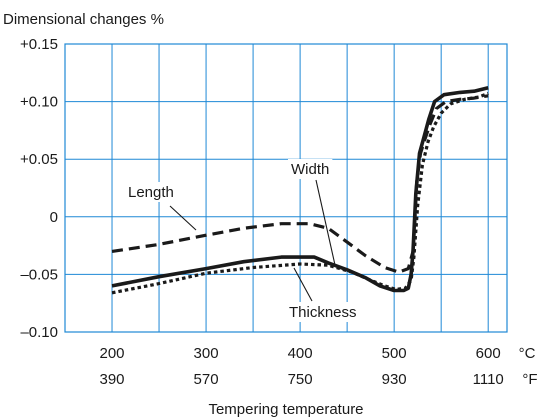 This screenshot has height=418, width=543. What do you see at coordinates (302, 366) in the screenshot?
I see `x-tick-labels: 200 390 300 570 400 750 500 930 600 1110` at bounding box center [302, 366].